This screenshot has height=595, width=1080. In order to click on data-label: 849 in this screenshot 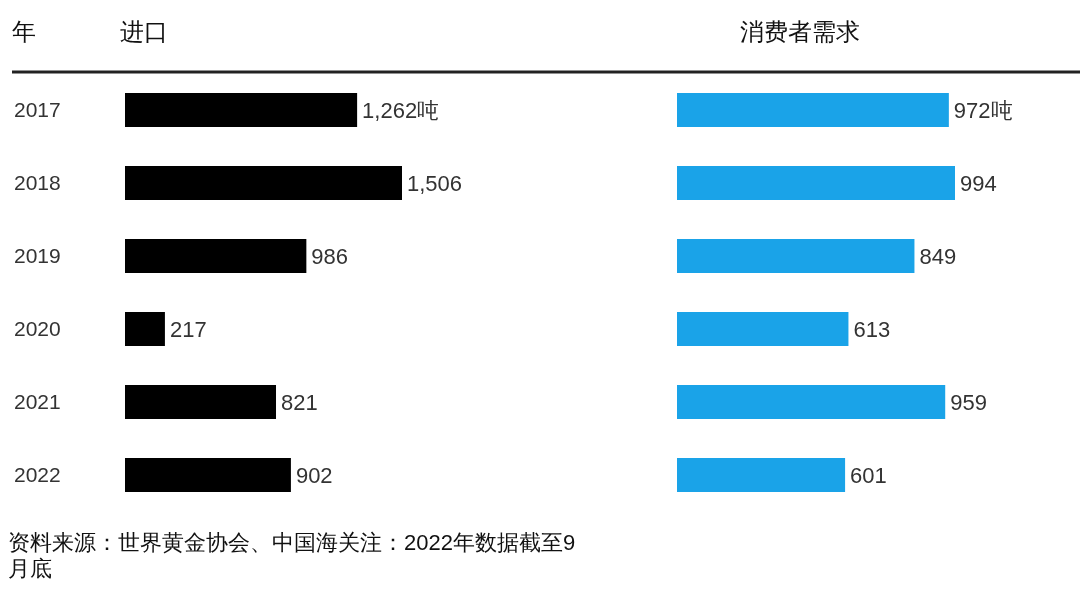, I will do `click(938, 256)`.